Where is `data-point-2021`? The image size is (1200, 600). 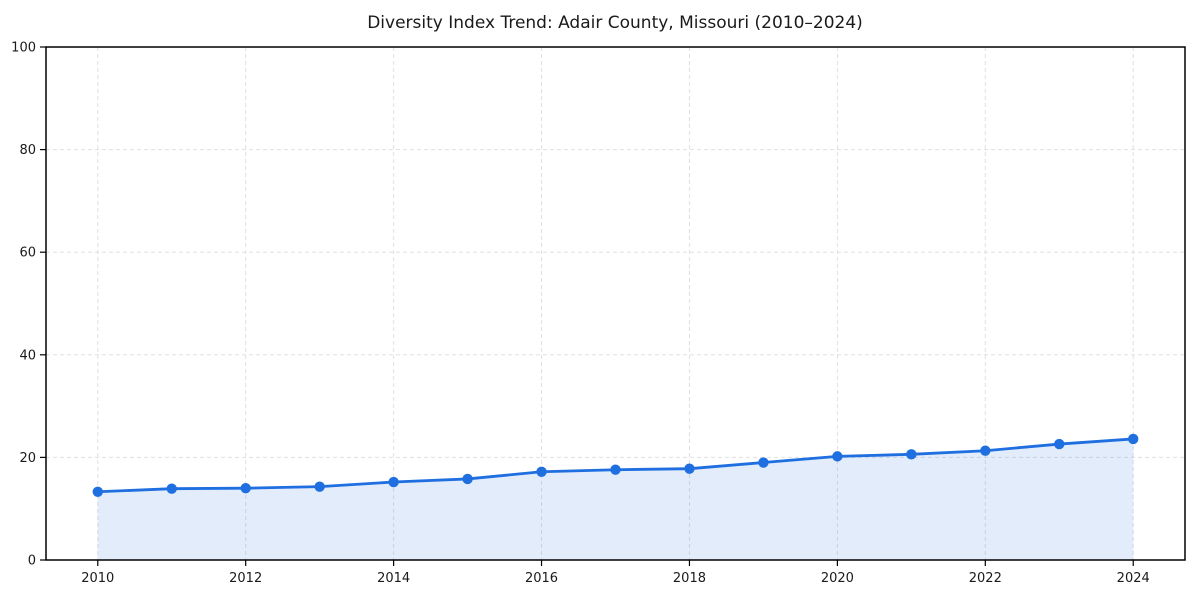
data-point-2021 is located at coordinates (911, 454).